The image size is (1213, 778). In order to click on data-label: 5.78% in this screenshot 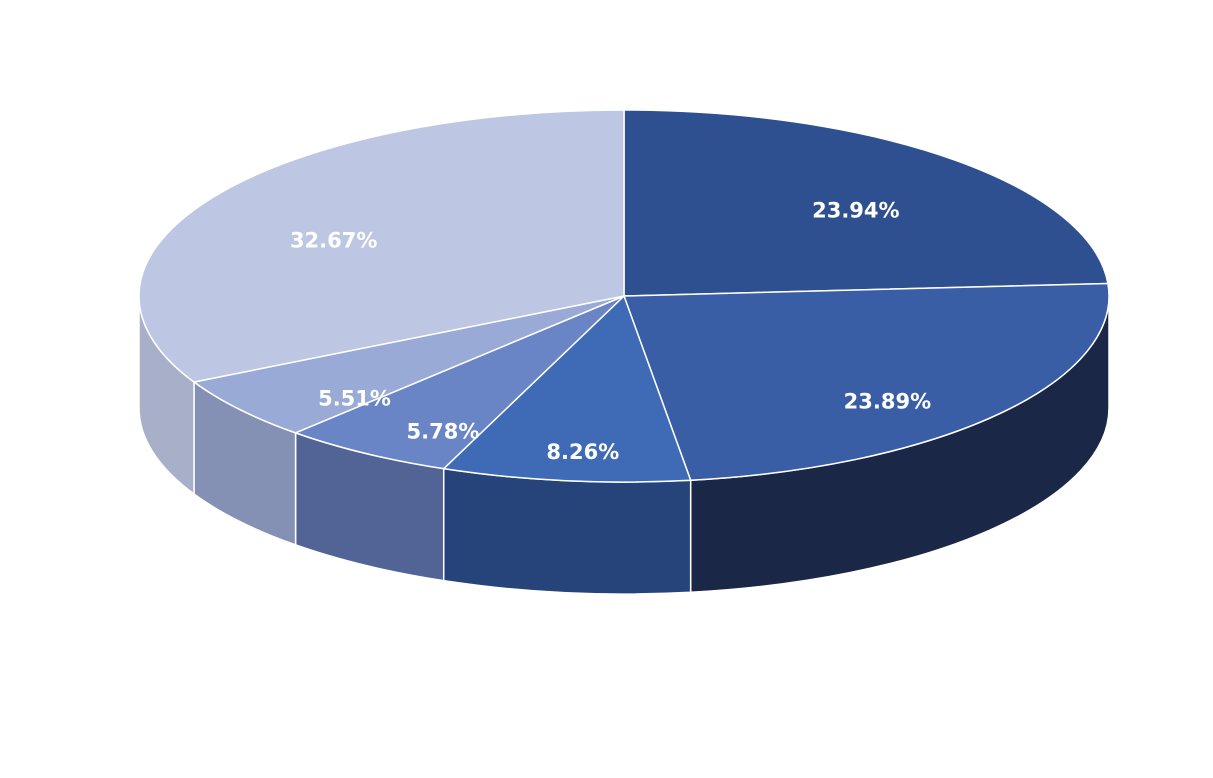, I will do `click(443, 432)`.